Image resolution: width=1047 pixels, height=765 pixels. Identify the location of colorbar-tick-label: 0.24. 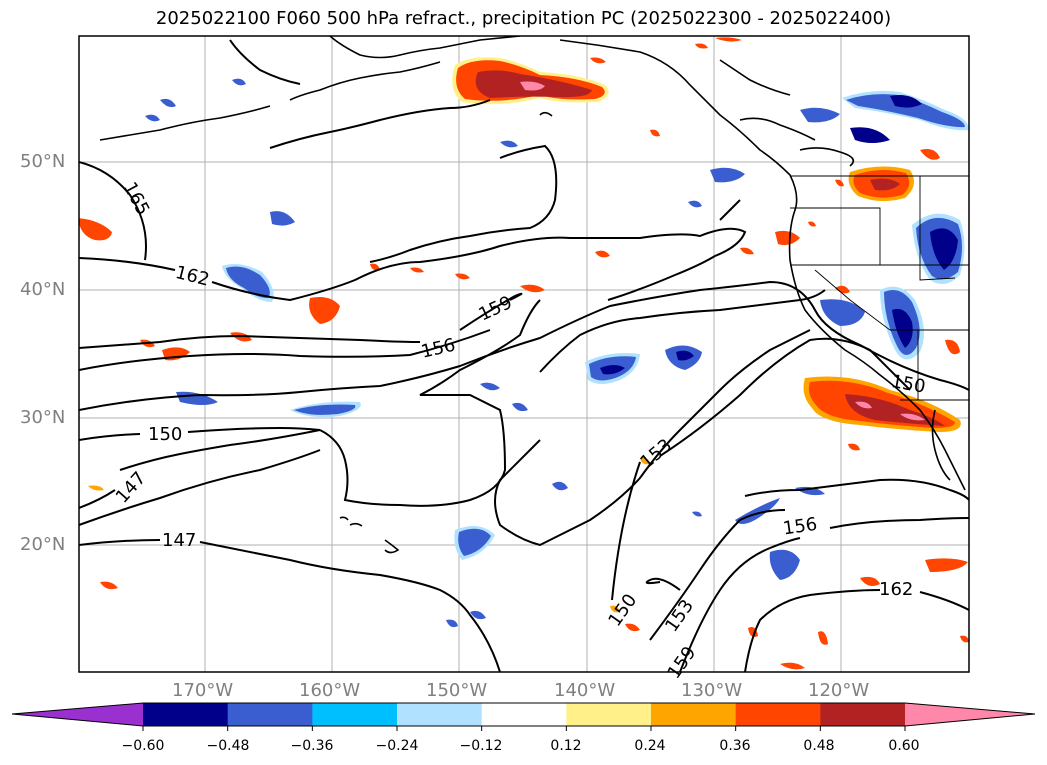
(650, 746).